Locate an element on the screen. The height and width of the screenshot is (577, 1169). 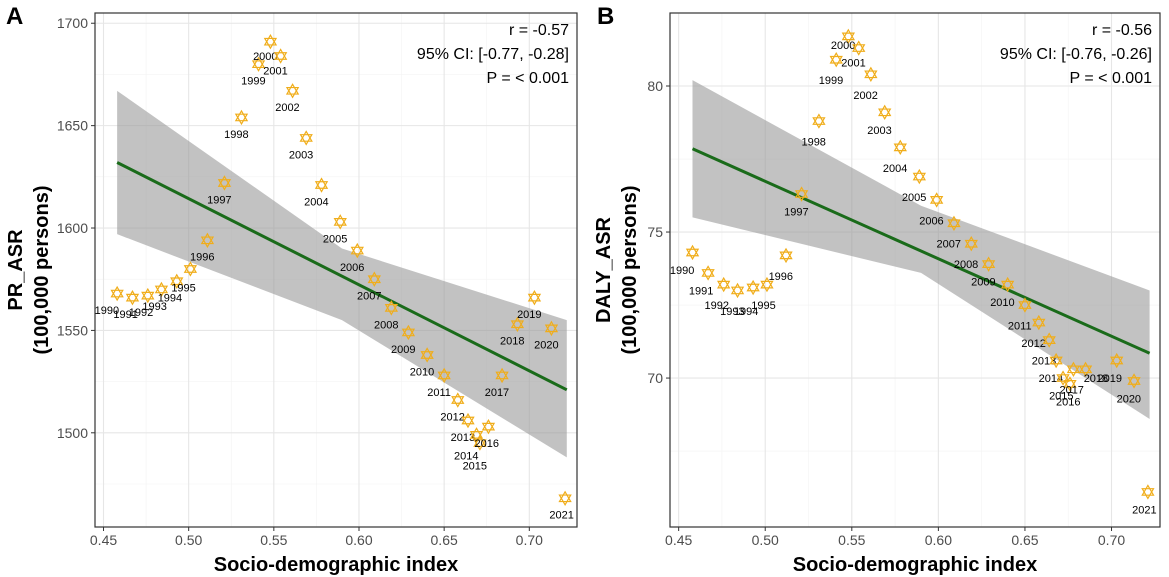
point-year-label: 2014 is located at coordinates (466, 456).